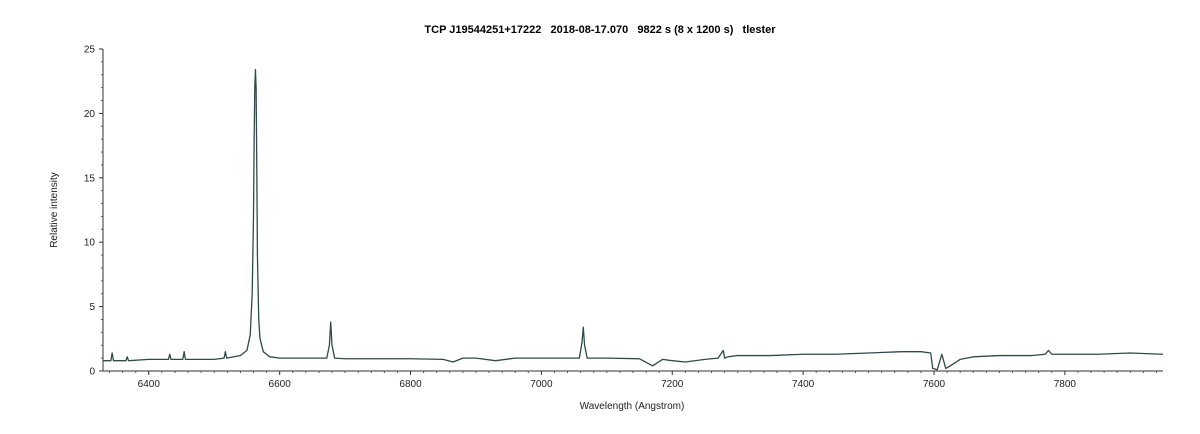 Image resolution: width=1200 pixels, height=434 pixels. What do you see at coordinates (92, 307) in the screenshot?
I see `y-tick-label: 5` at bounding box center [92, 307].